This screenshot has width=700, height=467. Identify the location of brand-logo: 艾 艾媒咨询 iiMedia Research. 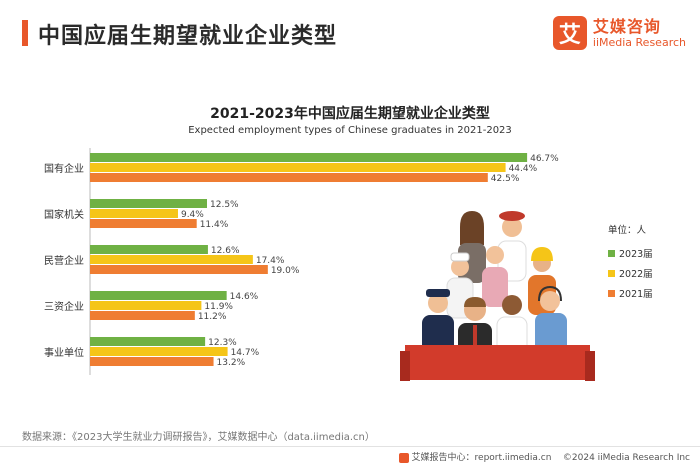
(619, 33).